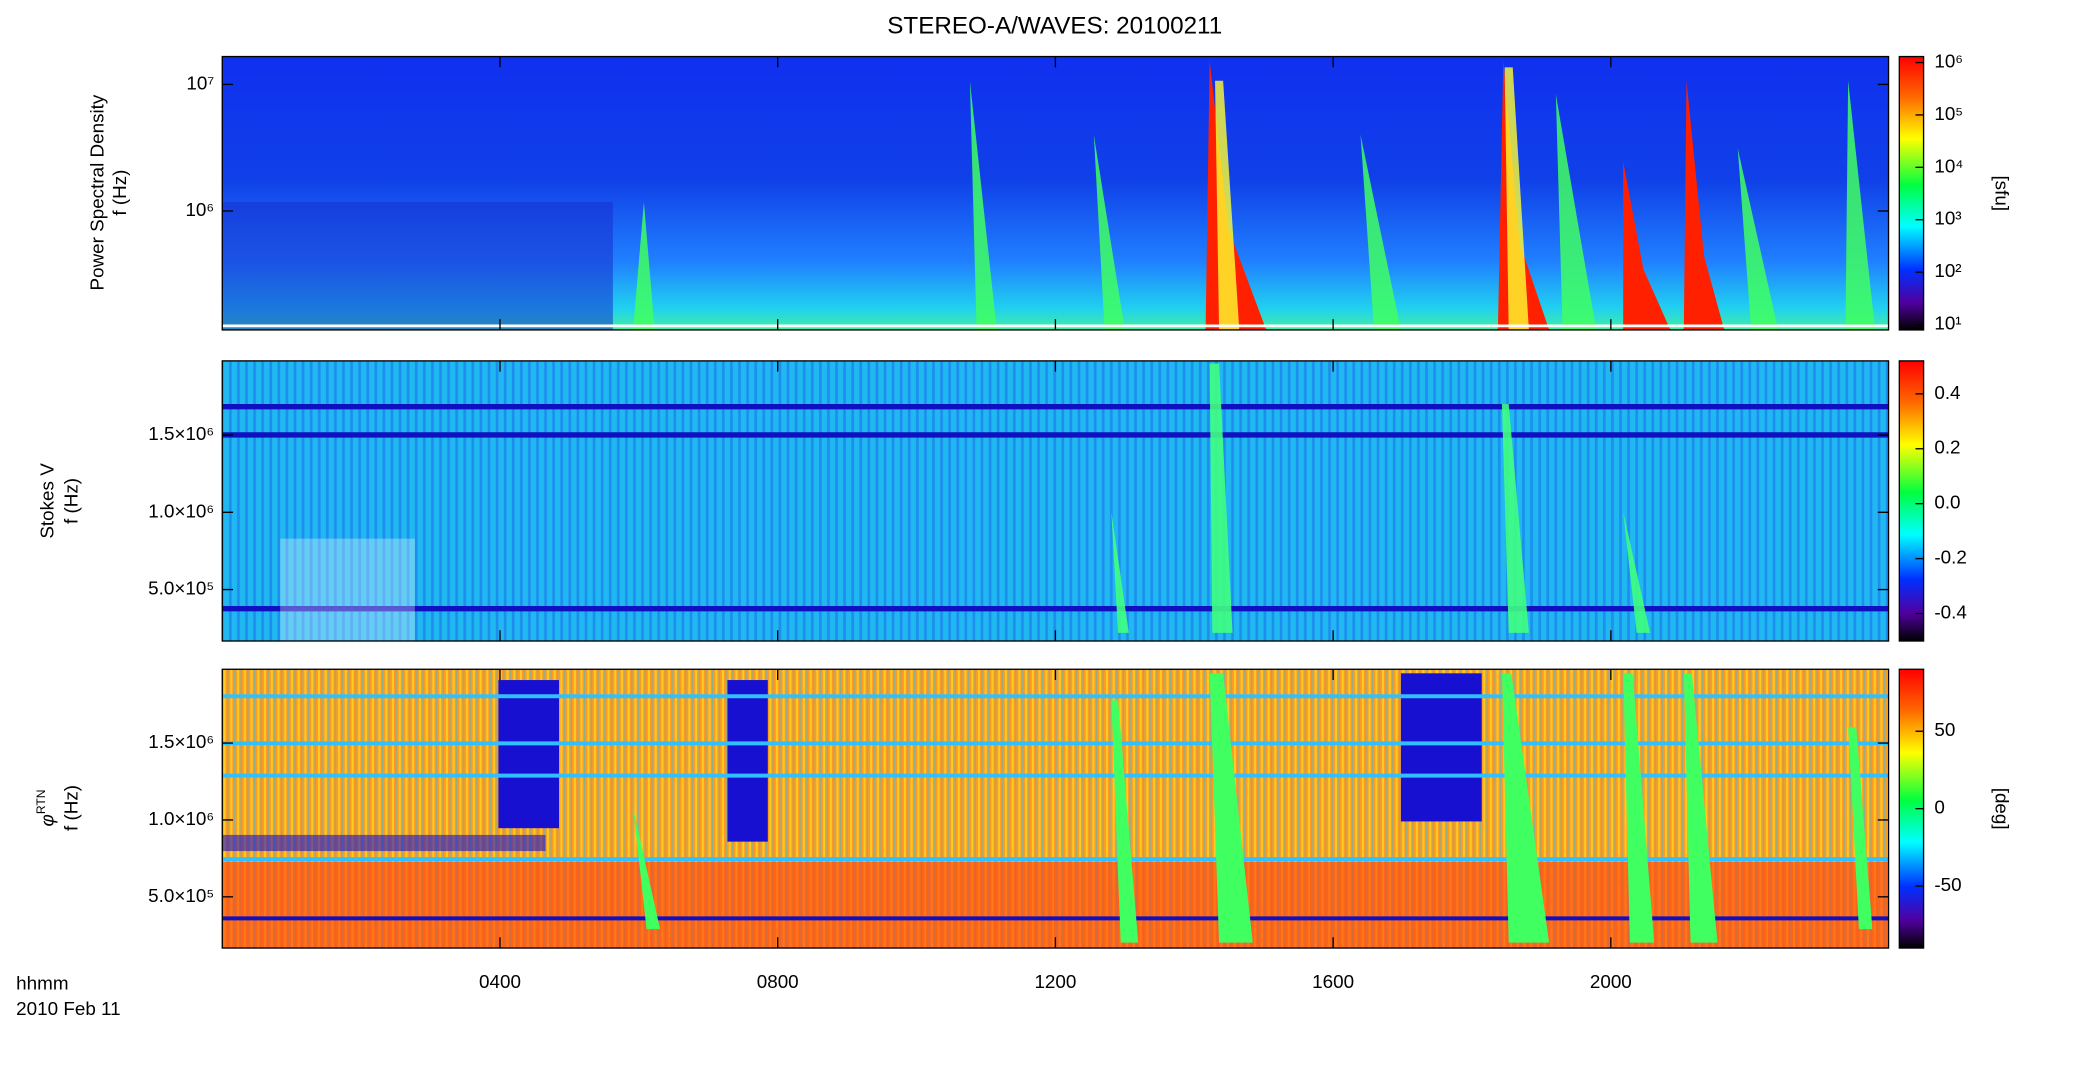 This screenshot has width=2096, height=1080. Describe the element at coordinates (2001, 193) in the screenshot. I see `colorbar-label: [sfu]` at that location.